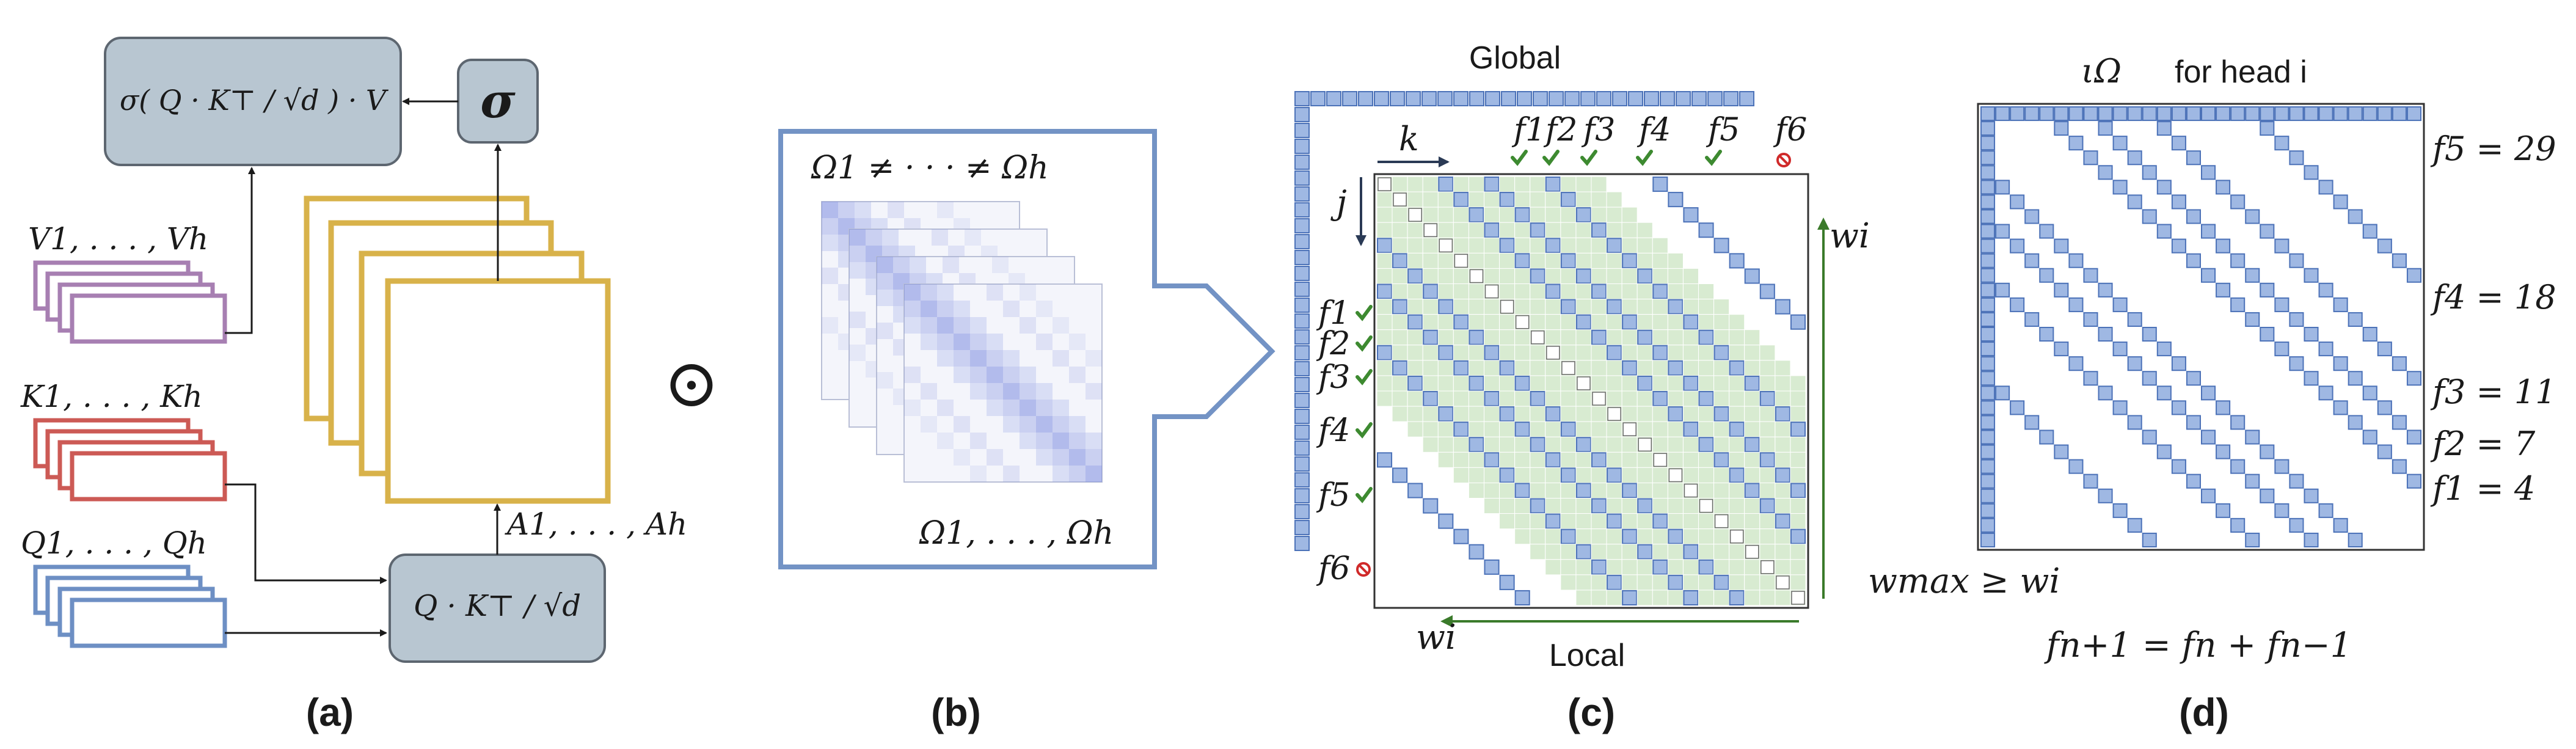  I want to click on output-formula: σ( Q · K⊤ / √d ) · V, so click(254, 100).